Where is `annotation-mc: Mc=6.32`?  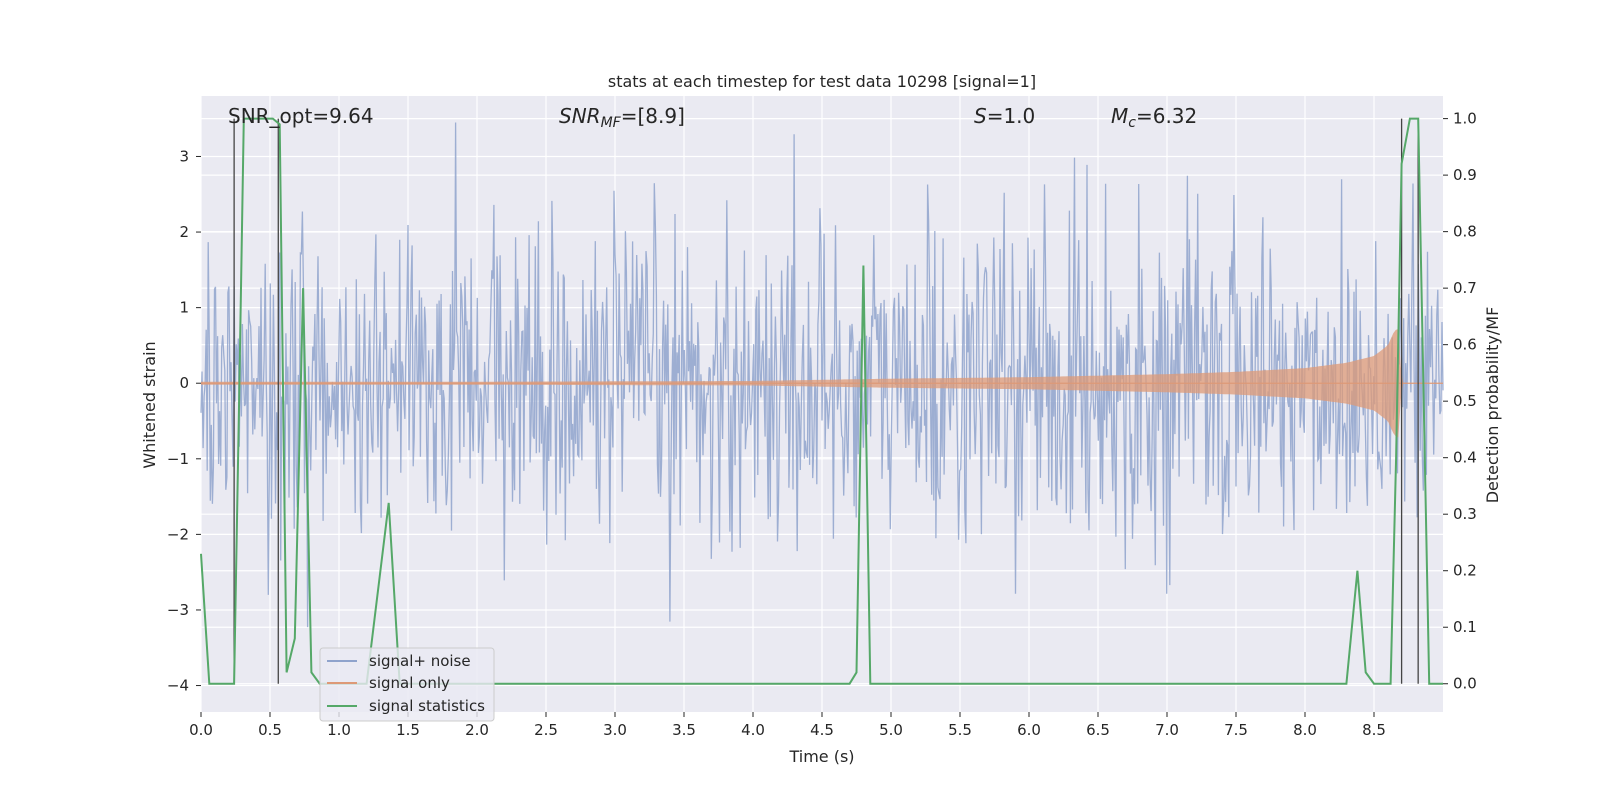 annotation-mc: Mc=6.32 is located at coordinates (1154, 117).